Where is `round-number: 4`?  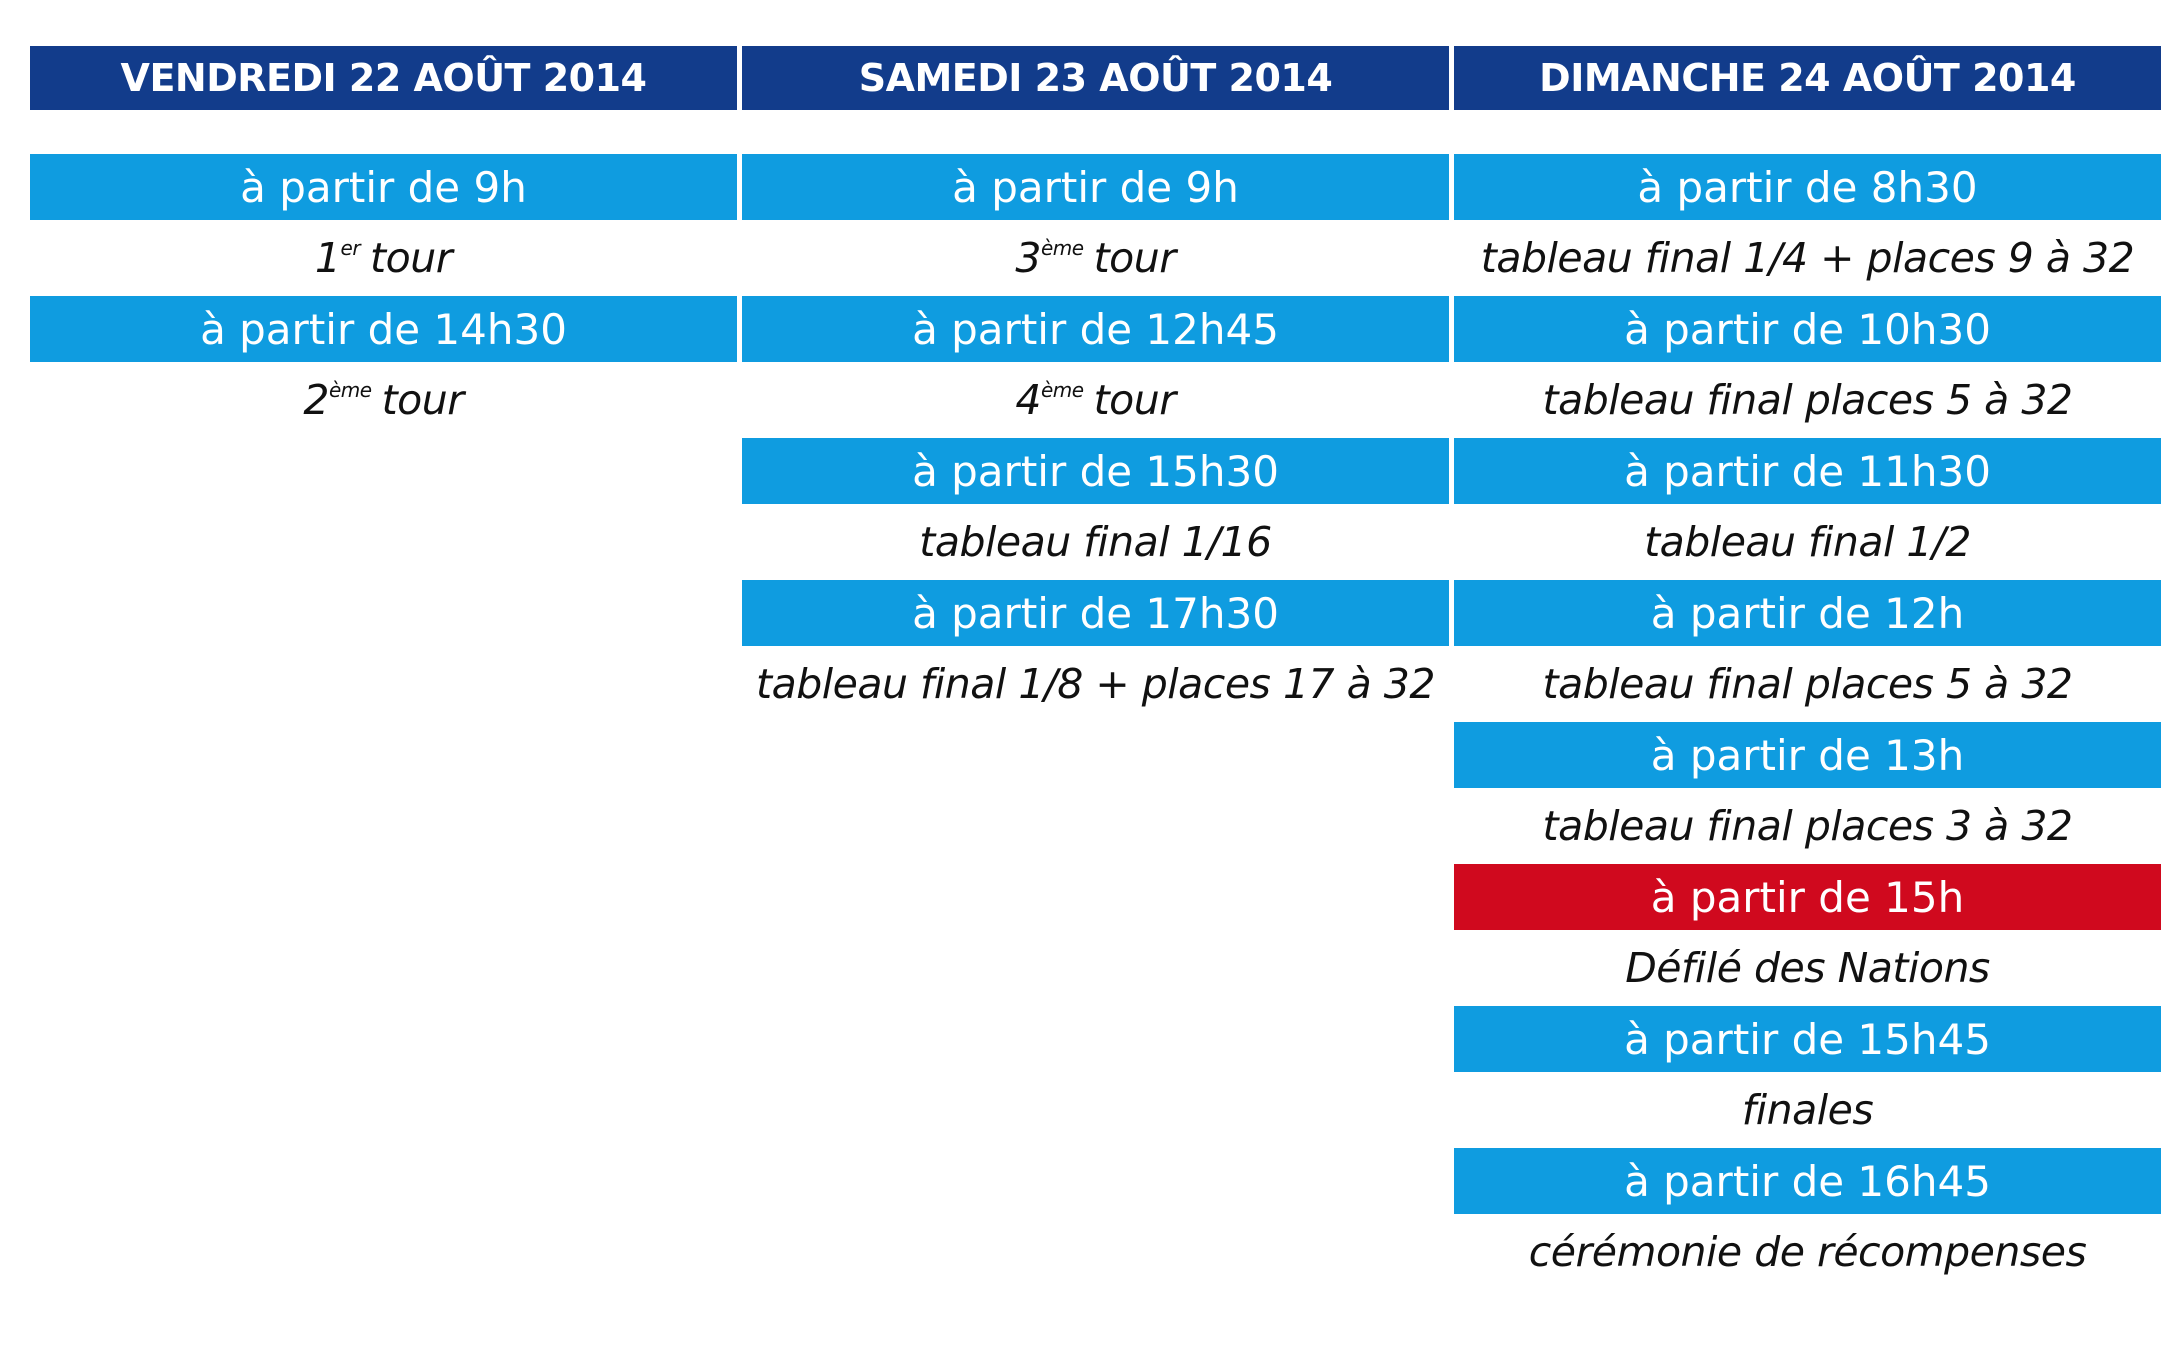
round-number: 4 is located at coordinates (1028, 400).